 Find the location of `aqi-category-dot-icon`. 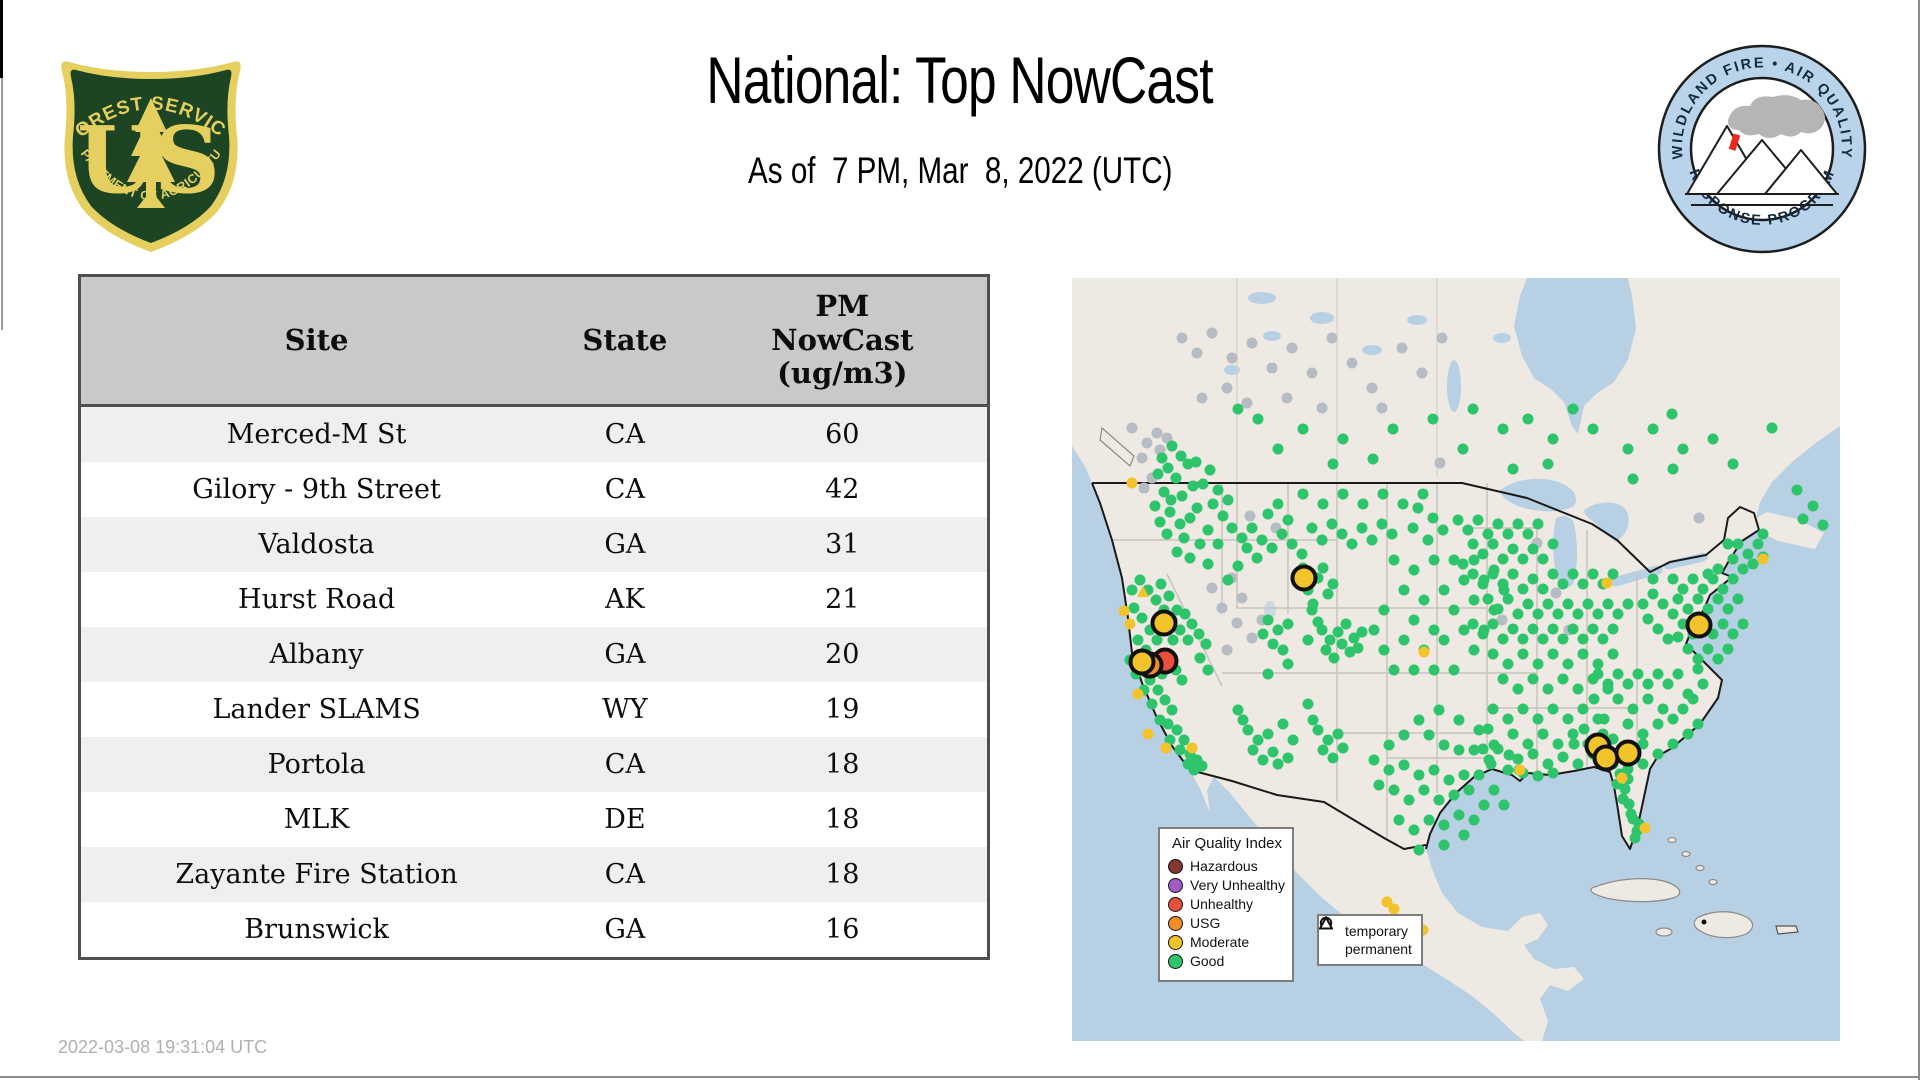

aqi-category-dot-icon is located at coordinates (1175, 885).